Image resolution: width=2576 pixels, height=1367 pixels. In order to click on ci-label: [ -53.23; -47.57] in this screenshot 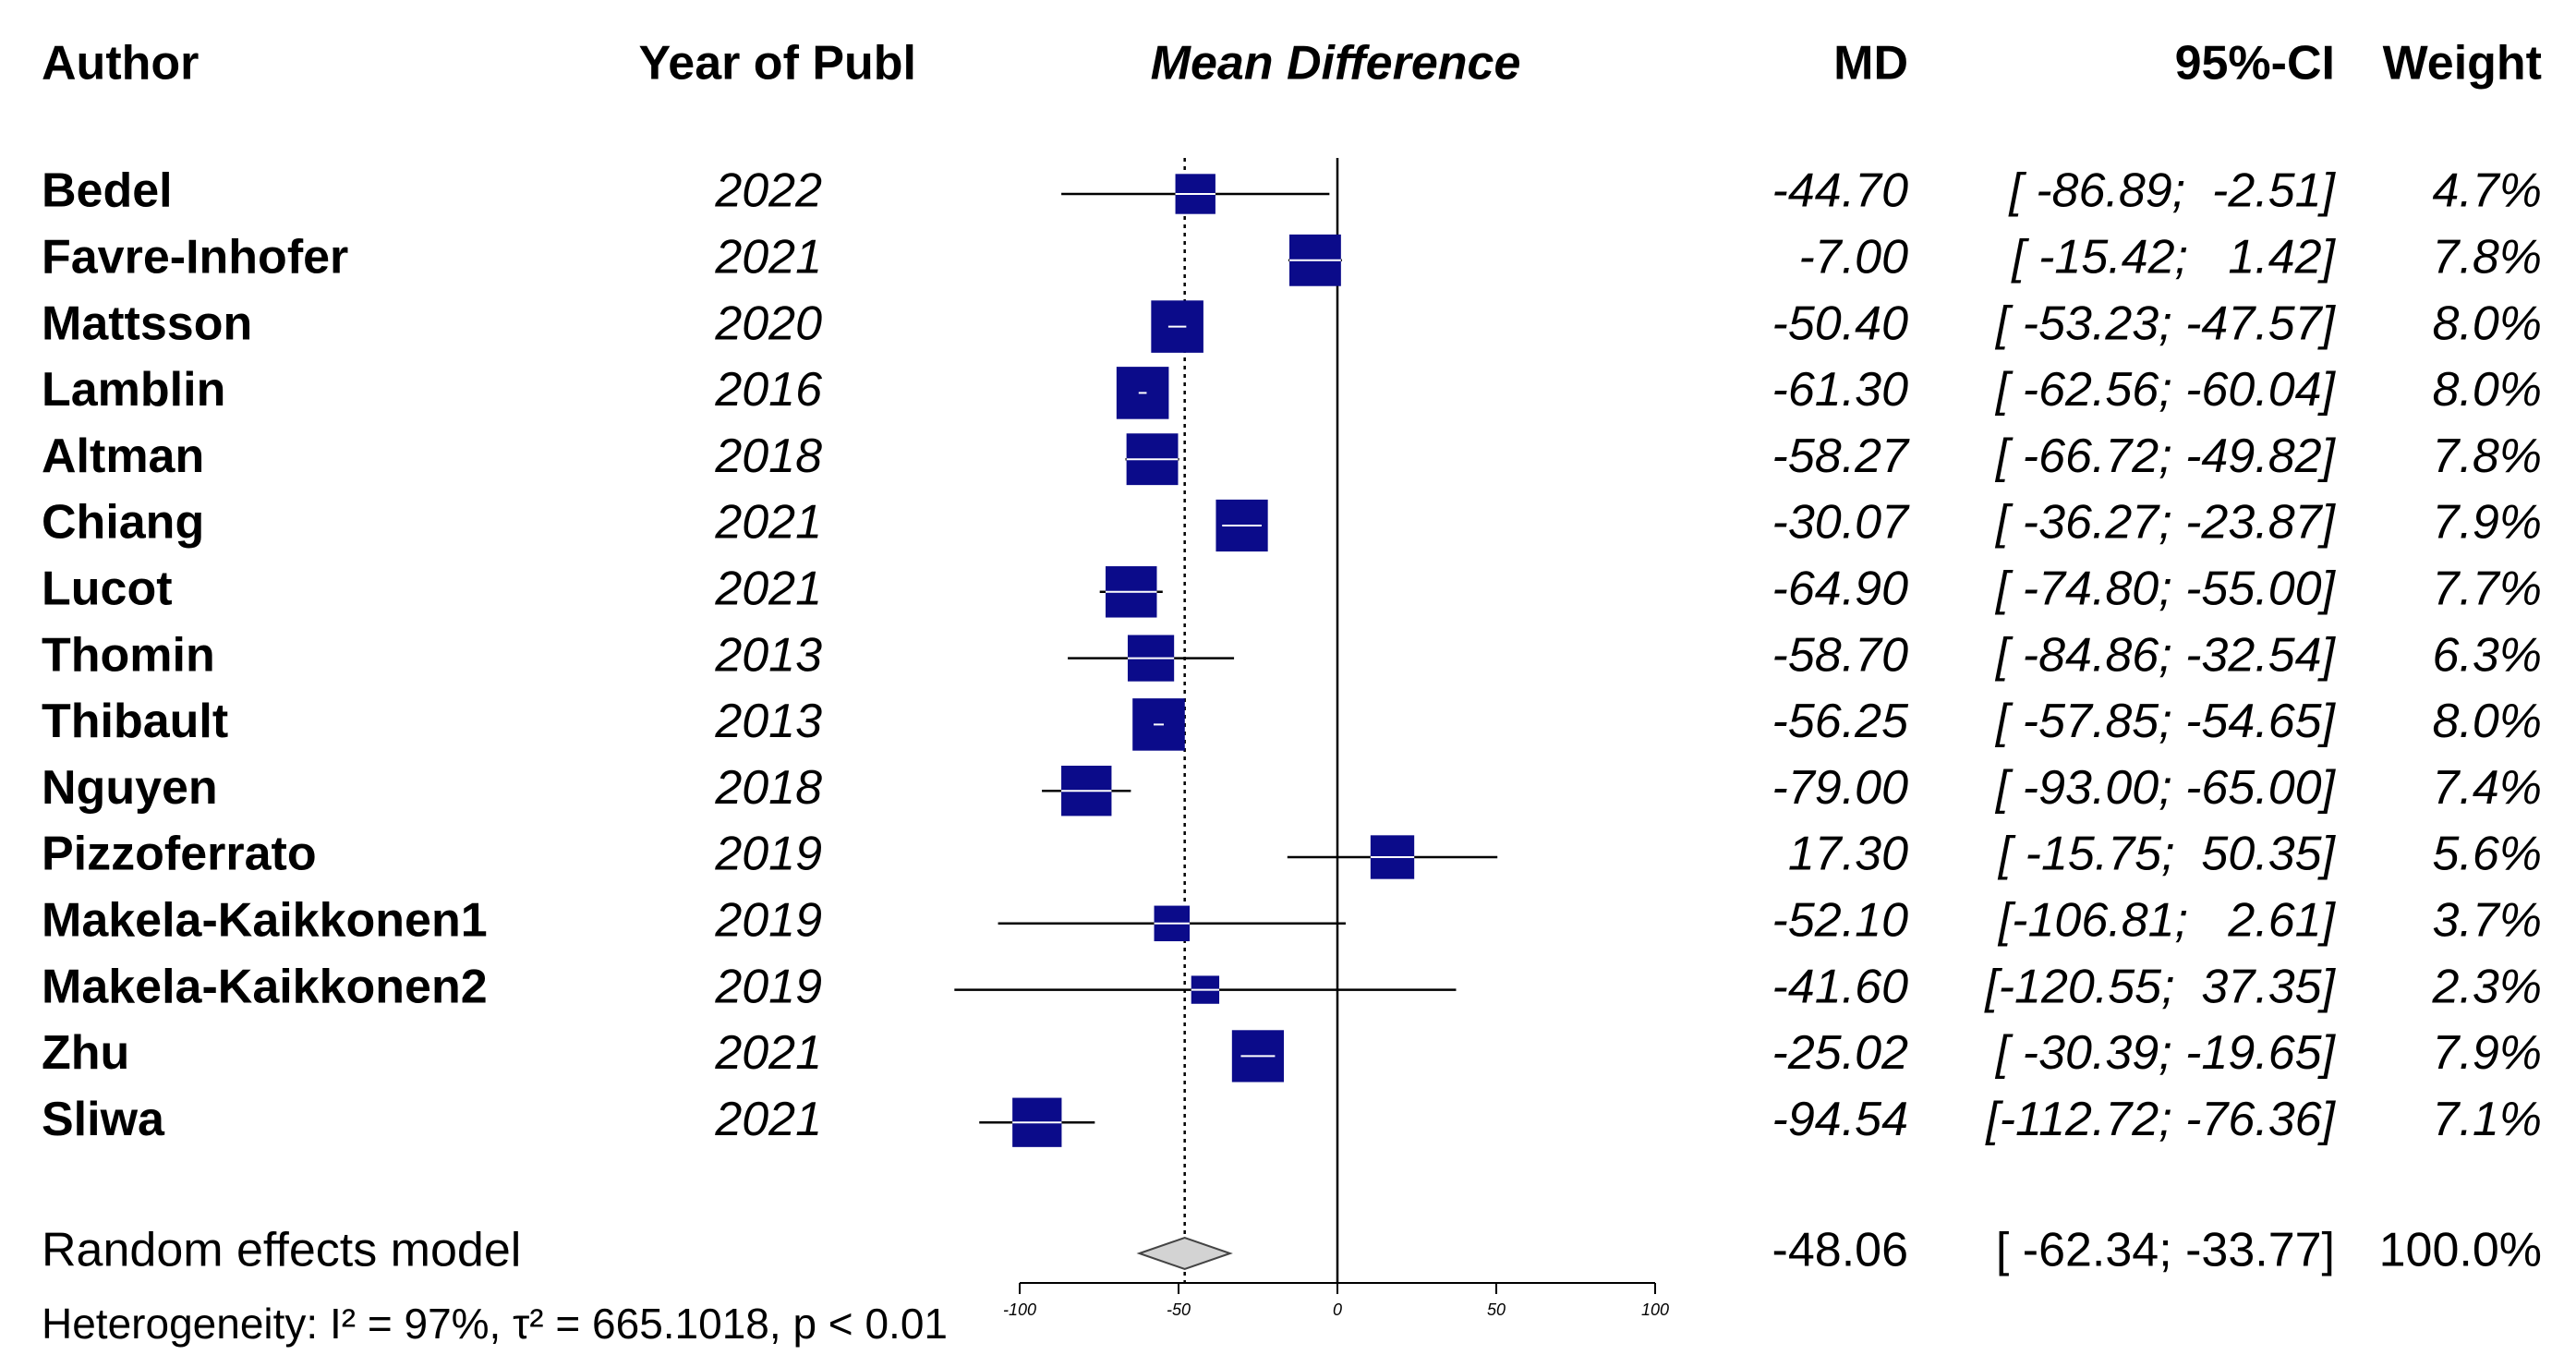, I will do `click(2166, 323)`.